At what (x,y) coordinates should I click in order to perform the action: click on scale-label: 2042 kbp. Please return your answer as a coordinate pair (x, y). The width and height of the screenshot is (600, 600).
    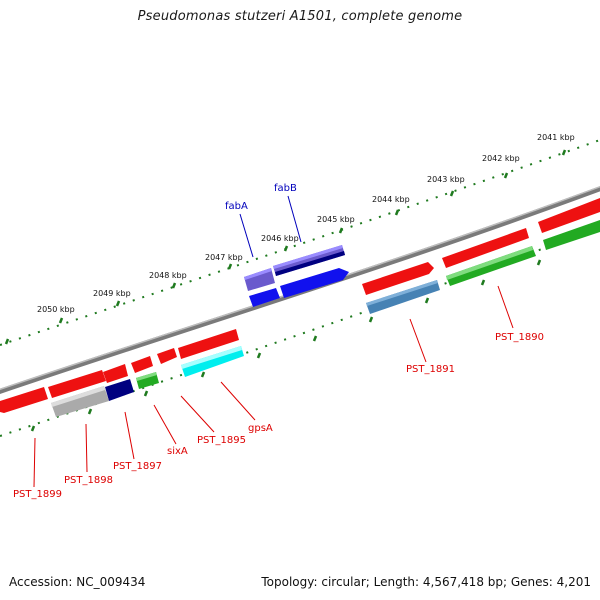
    Looking at the image, I should click on (501, 158).